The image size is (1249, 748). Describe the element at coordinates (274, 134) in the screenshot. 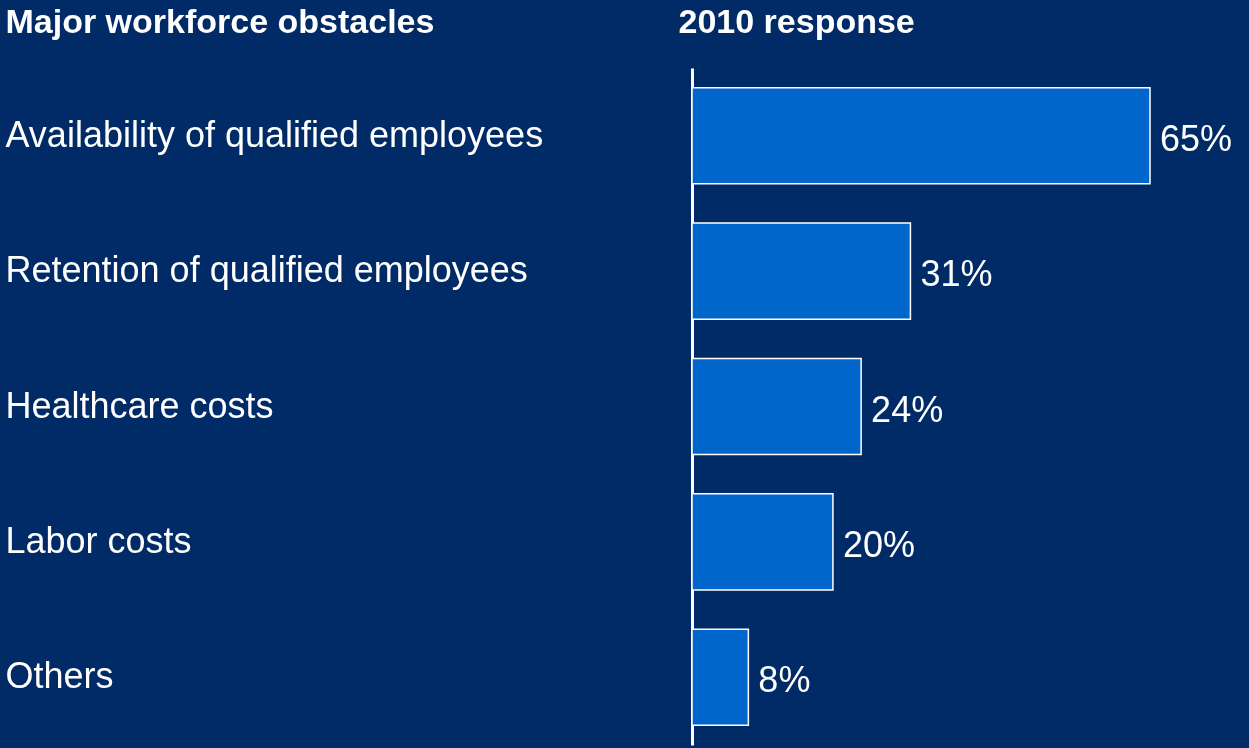

I see `y-tick-label: Availability of qualified employees` at that location.